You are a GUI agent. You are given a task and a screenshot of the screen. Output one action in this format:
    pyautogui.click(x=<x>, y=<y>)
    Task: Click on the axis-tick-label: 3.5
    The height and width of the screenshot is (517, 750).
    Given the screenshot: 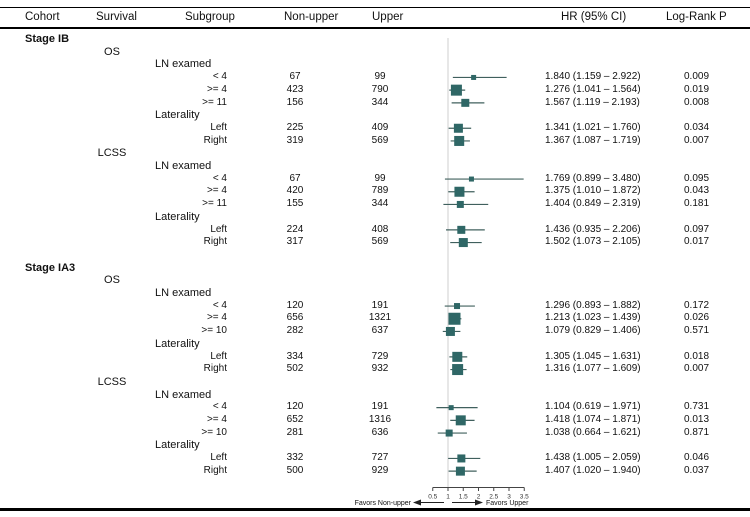 What is the action you would take?
    pyautogui.click(x=524, y=497)
    